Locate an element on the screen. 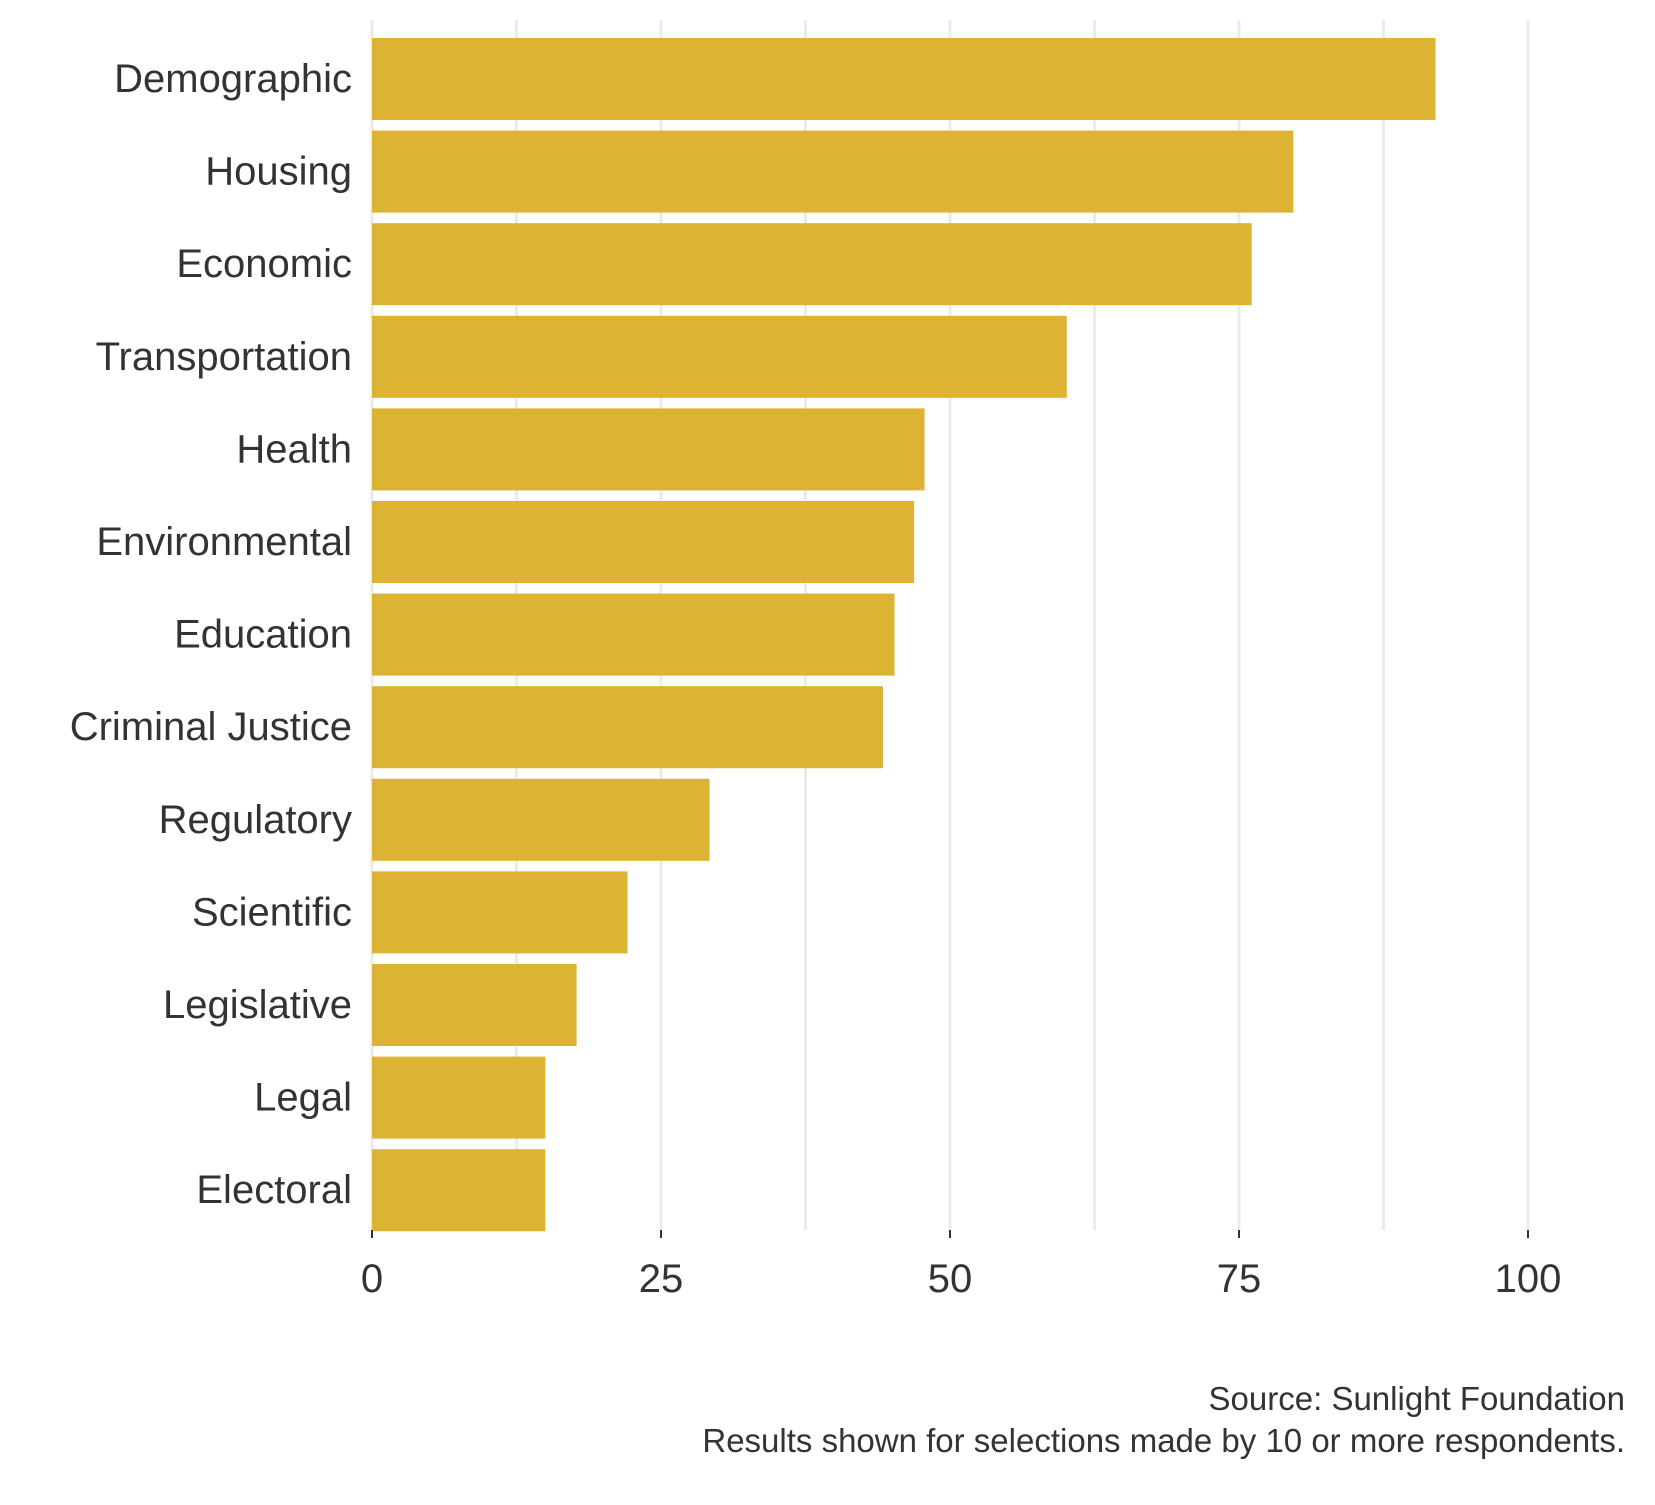 The width and height of the screenshot is (1655, 1505). category-label-scientific: Scientific is located at coordinates (272, 912).